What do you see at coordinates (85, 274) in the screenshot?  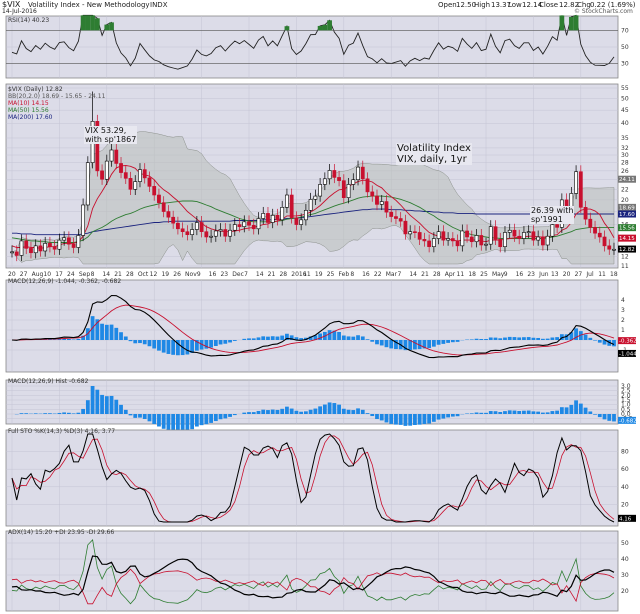 I see `x-axis-label: Sep` at bounding box center [85, 274].